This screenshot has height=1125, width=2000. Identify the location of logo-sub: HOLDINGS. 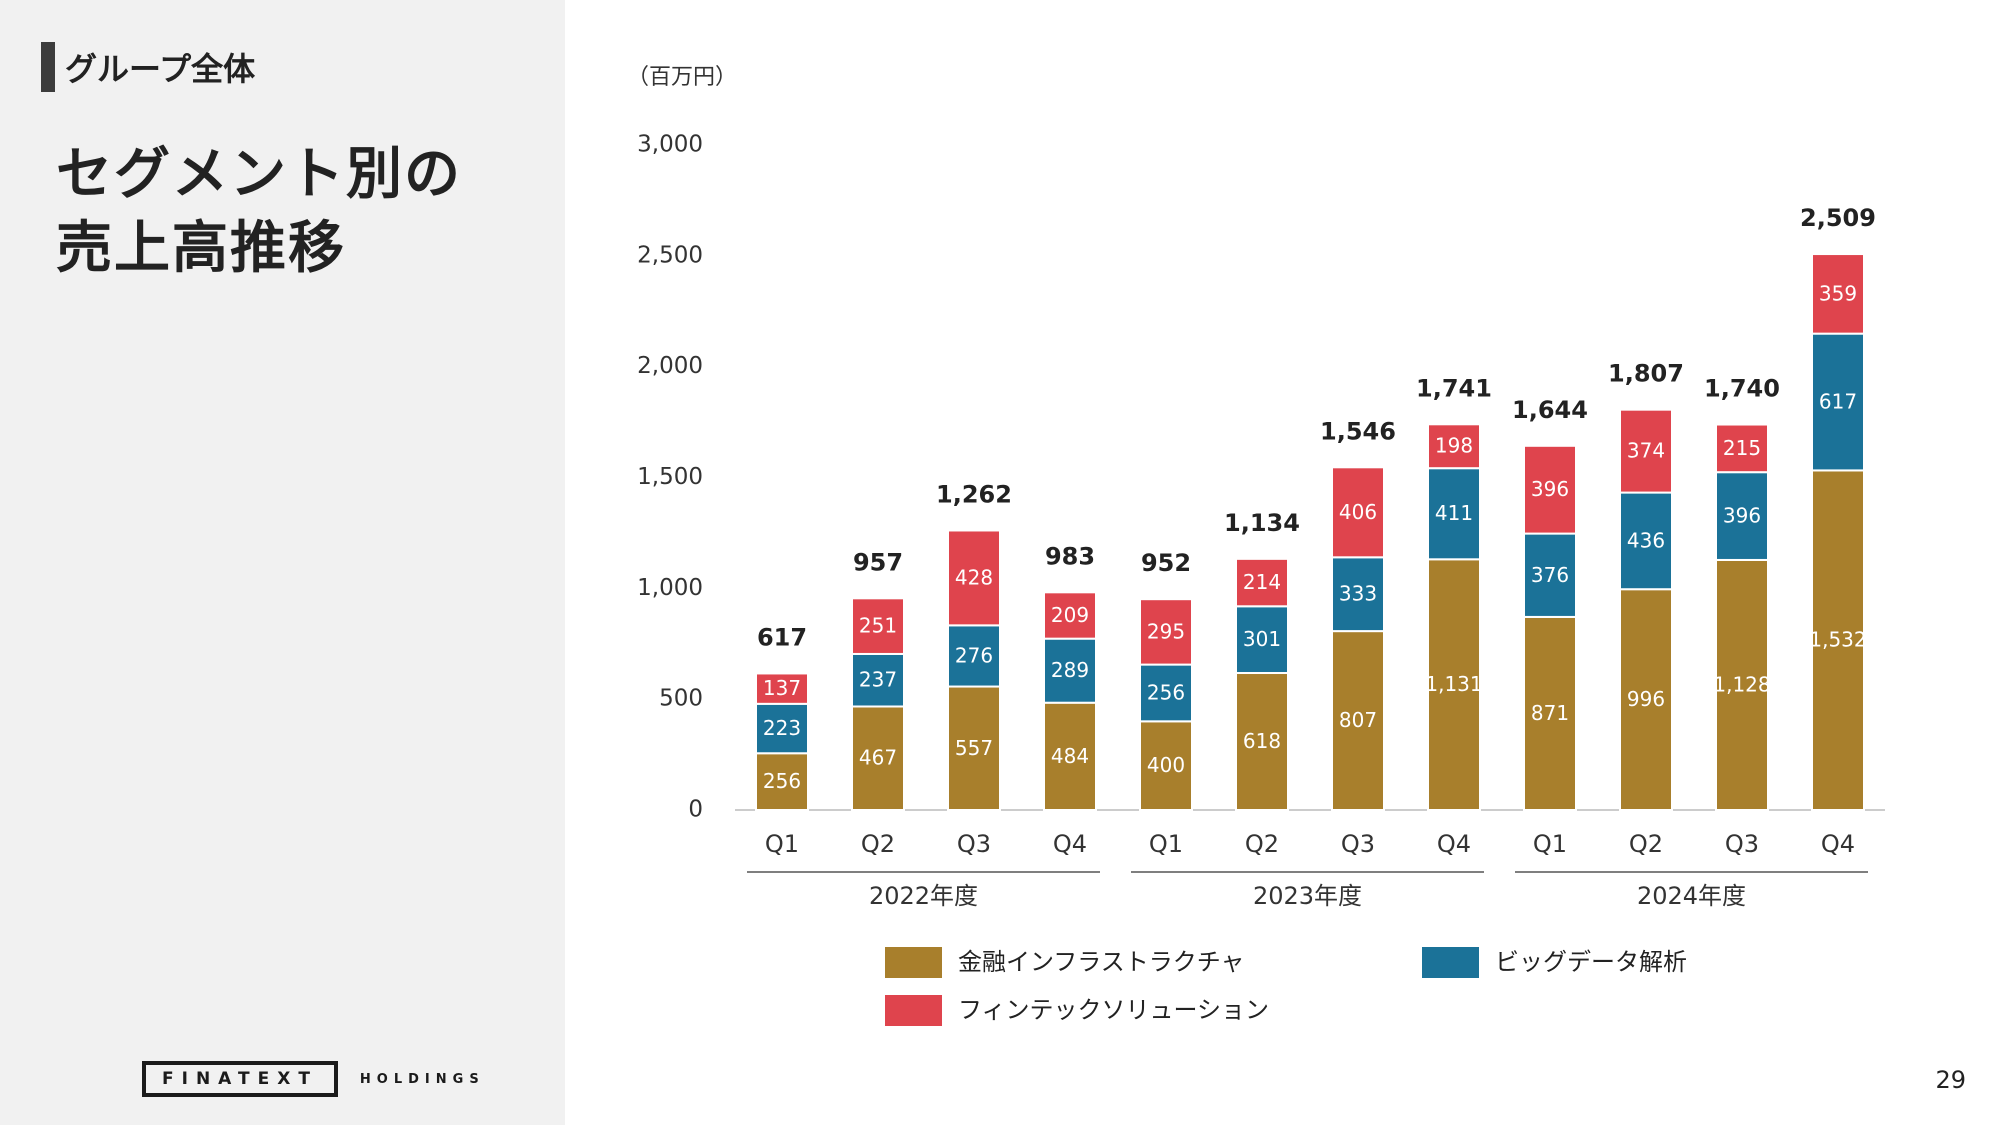
(422, 1079).